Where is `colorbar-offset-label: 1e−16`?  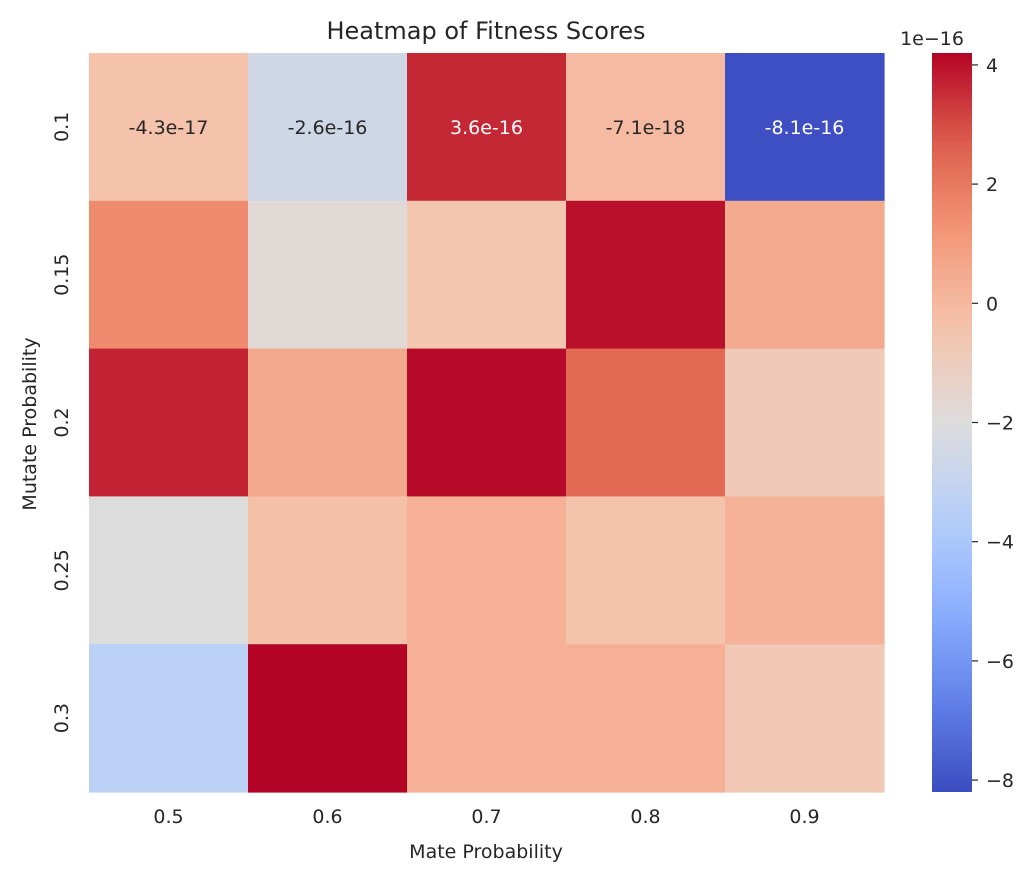
colorbar-offset-label: 1e−16 is located at coordinates (932, 39).